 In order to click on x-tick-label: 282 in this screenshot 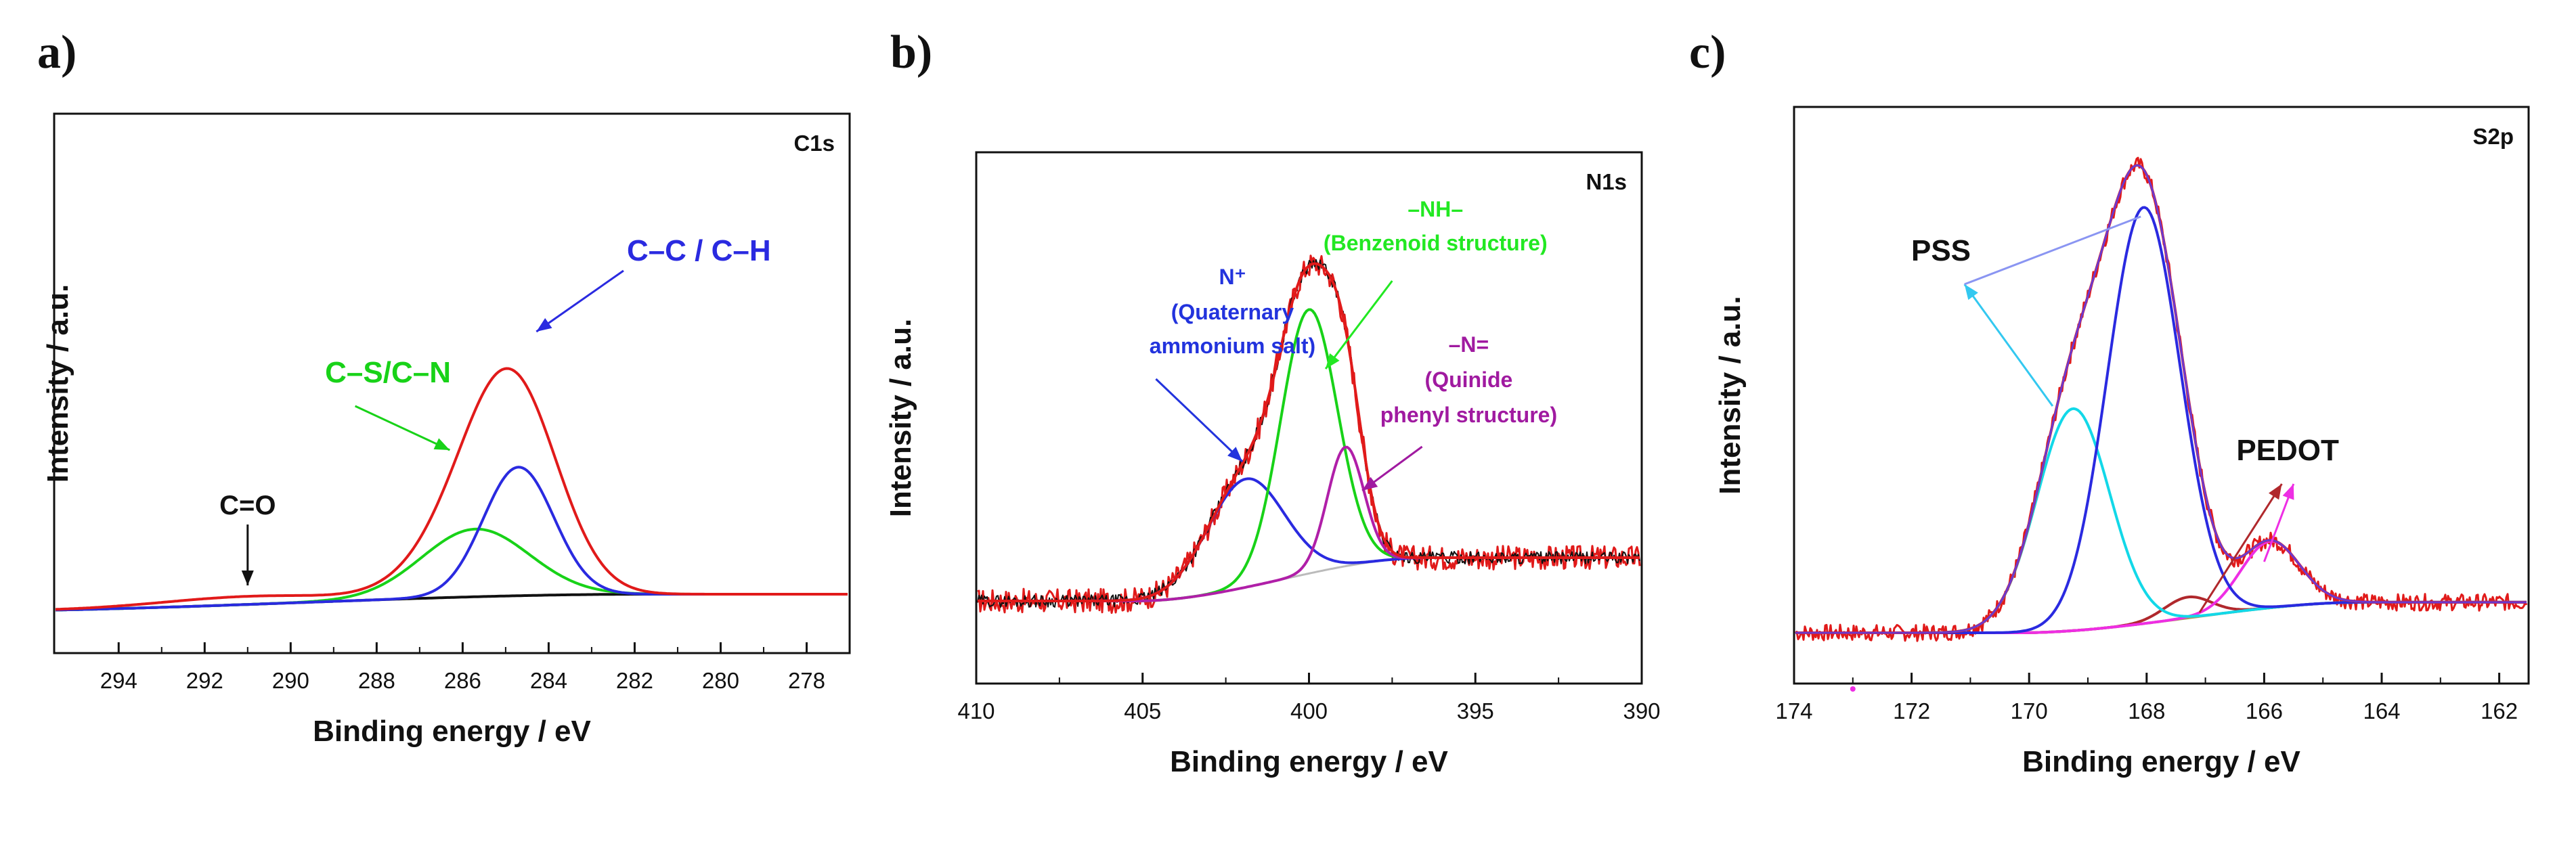, I will do `click(634, 680)`.